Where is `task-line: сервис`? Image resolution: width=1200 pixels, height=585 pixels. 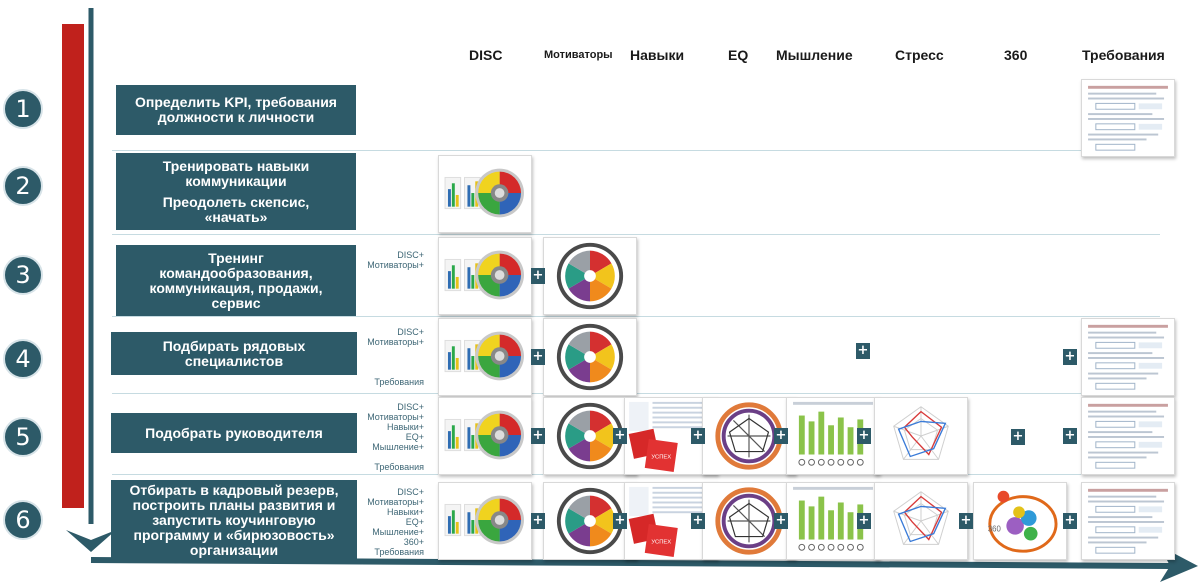
task-line: сервис is located at coordinates (236, 302).